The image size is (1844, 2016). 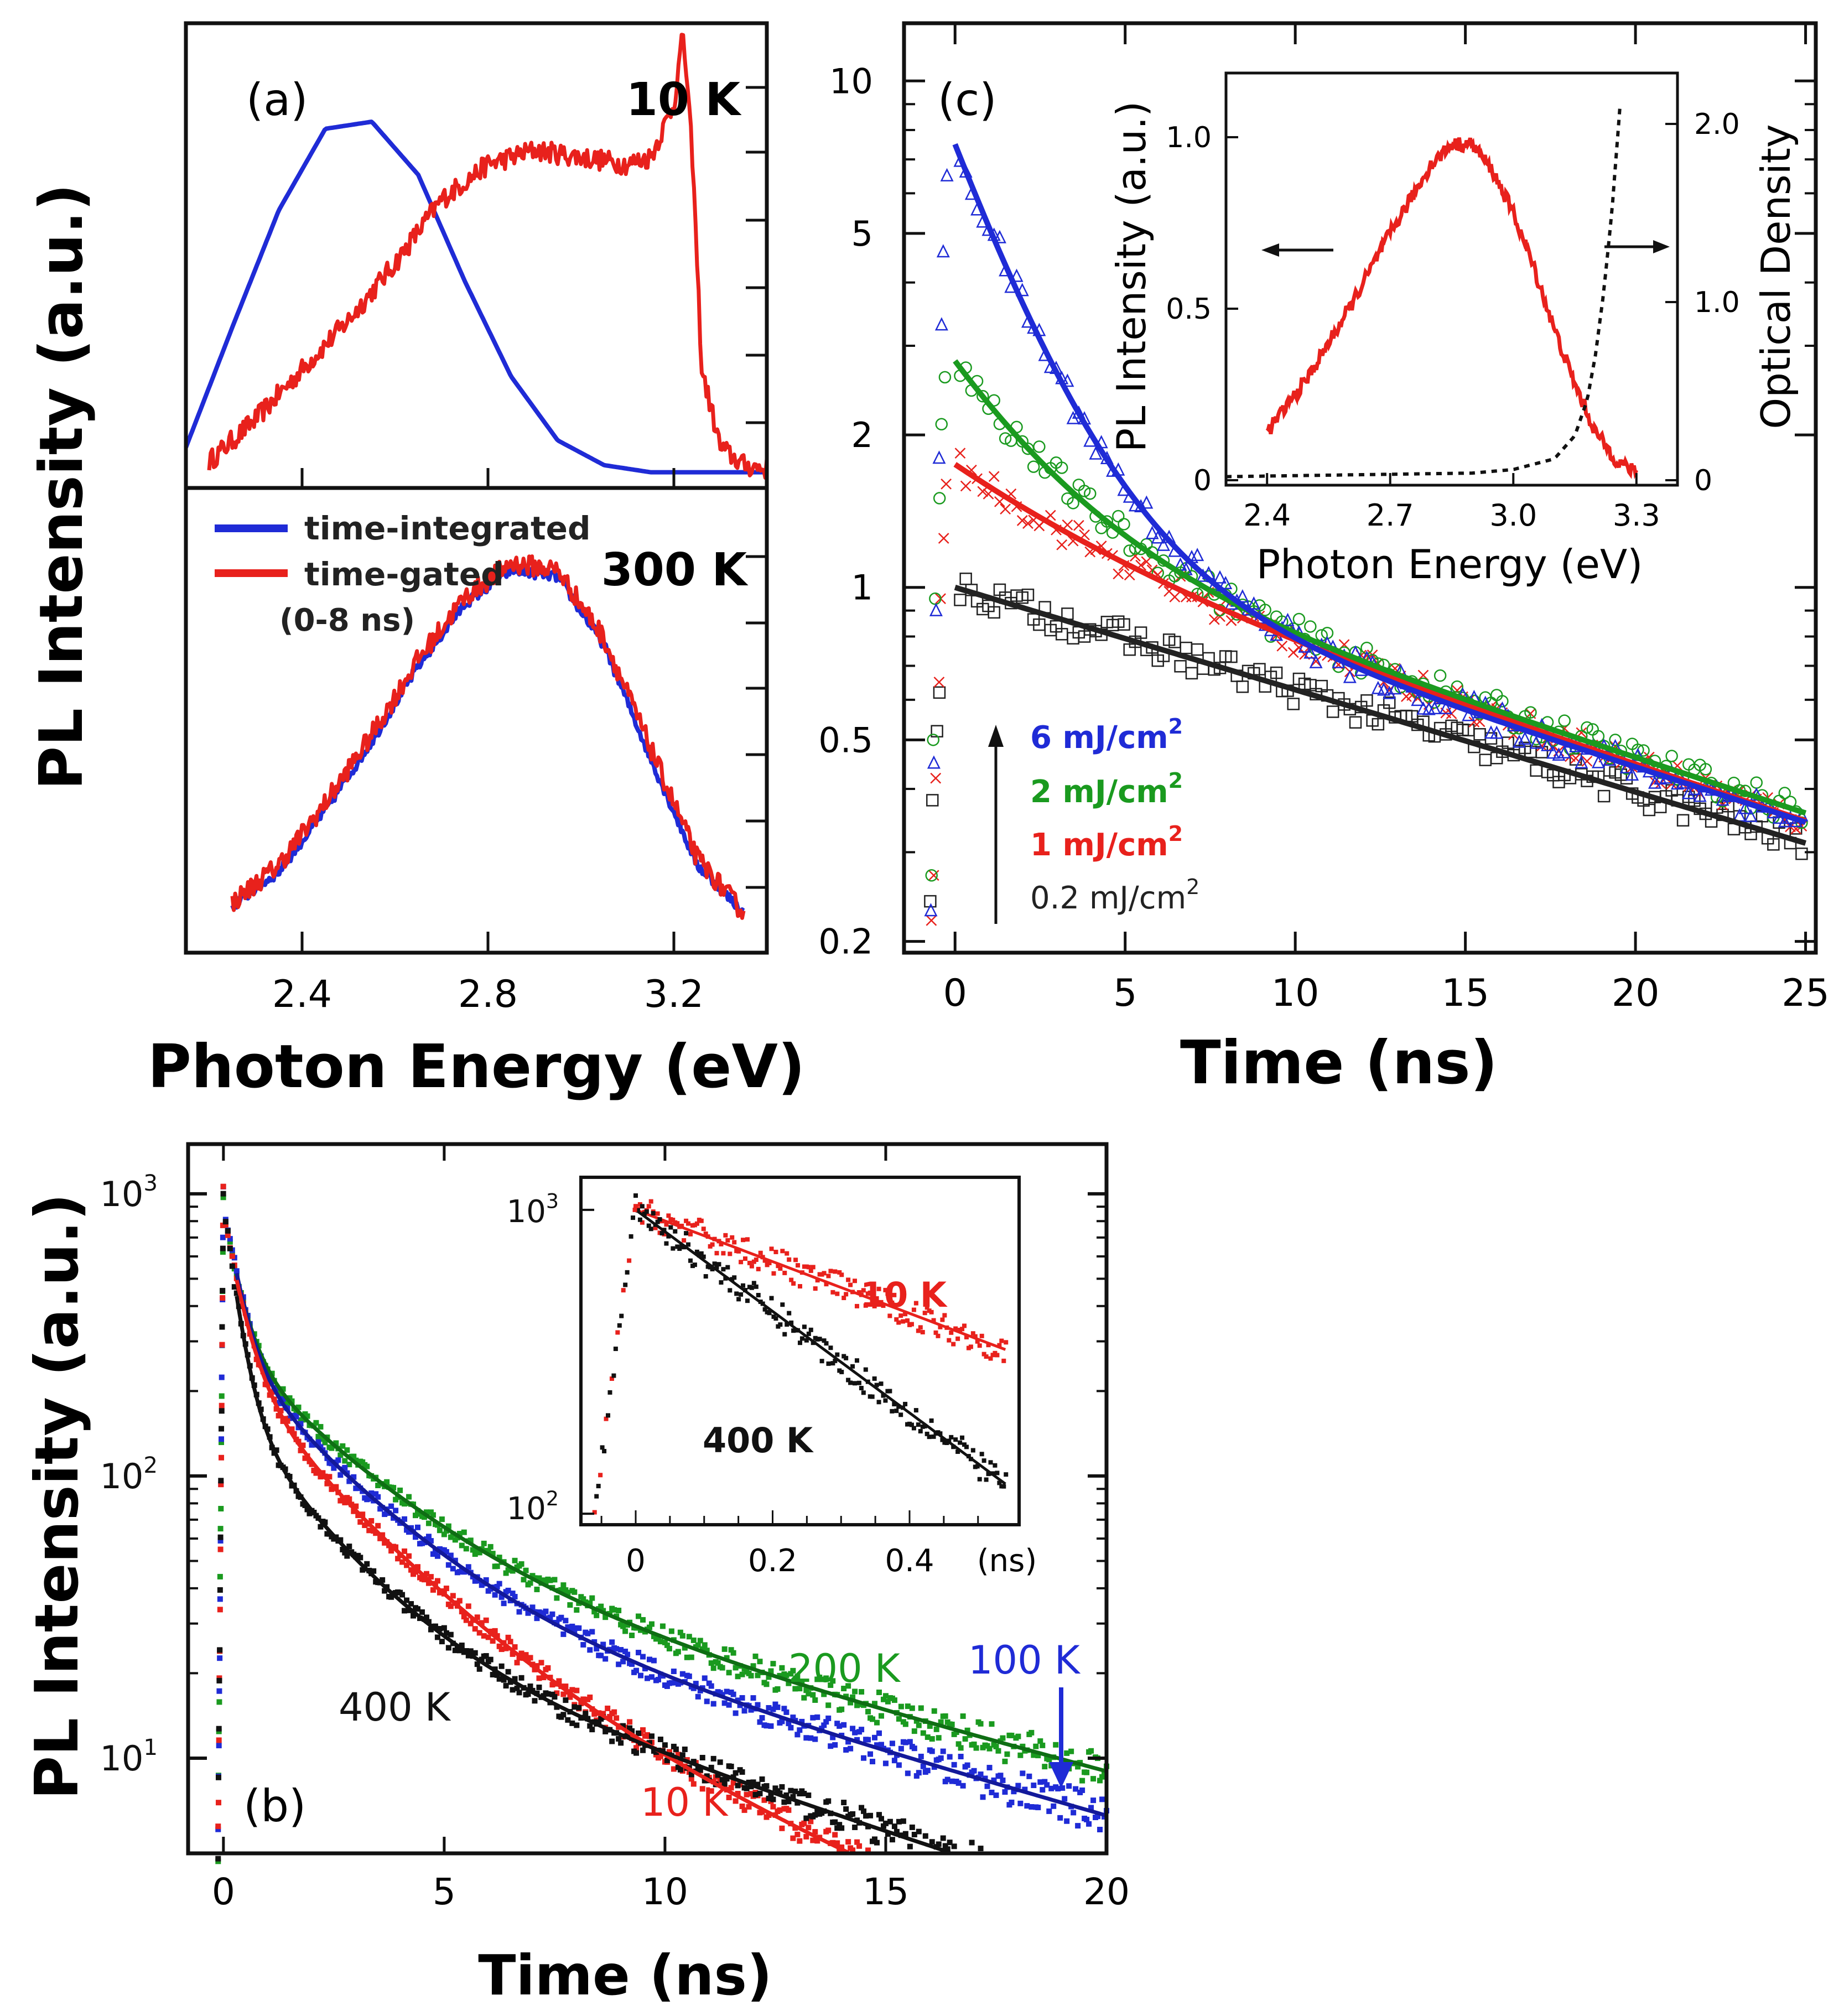 What do you see at coordinates (150, 1183) in the screenshot?
I see `panel-b-yticklabel-sup: 3` at bounding box center [150, 1183].